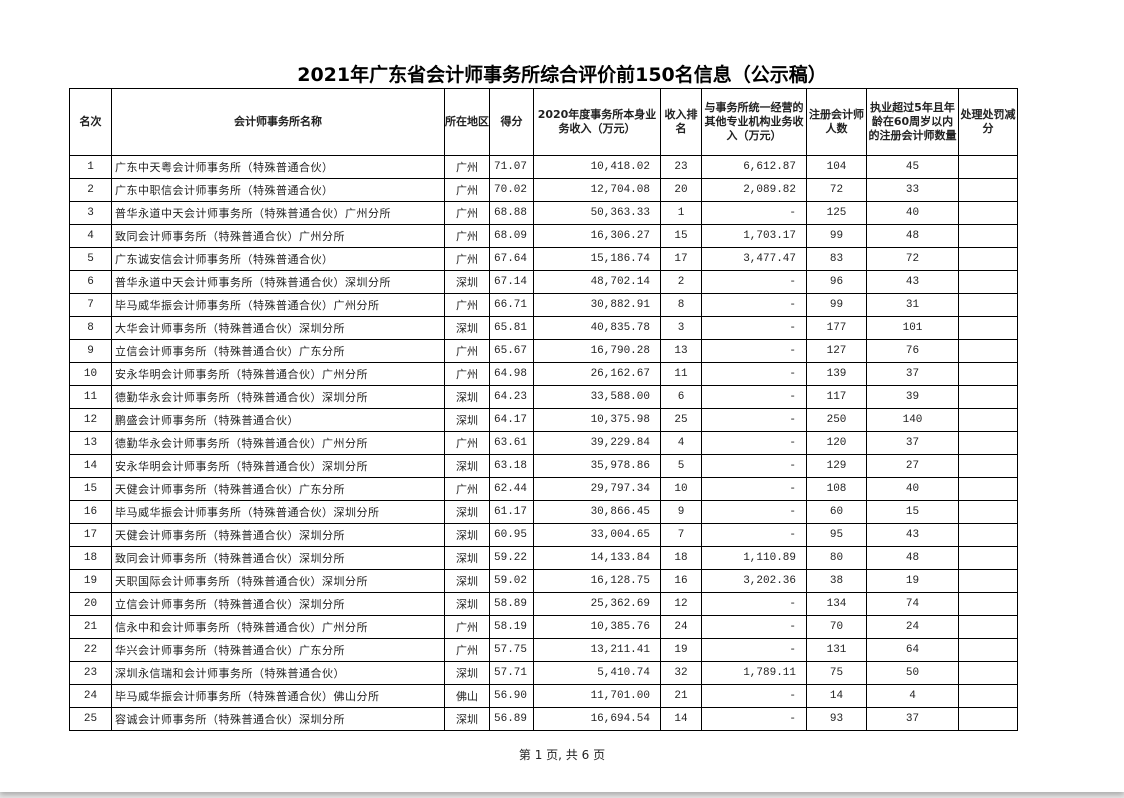 This screenshot has height=798, width=1124. I want to click on cell-firm-name: 致同会计师事务所（特殊普通合伙）深圳分所, so click(278, 558).